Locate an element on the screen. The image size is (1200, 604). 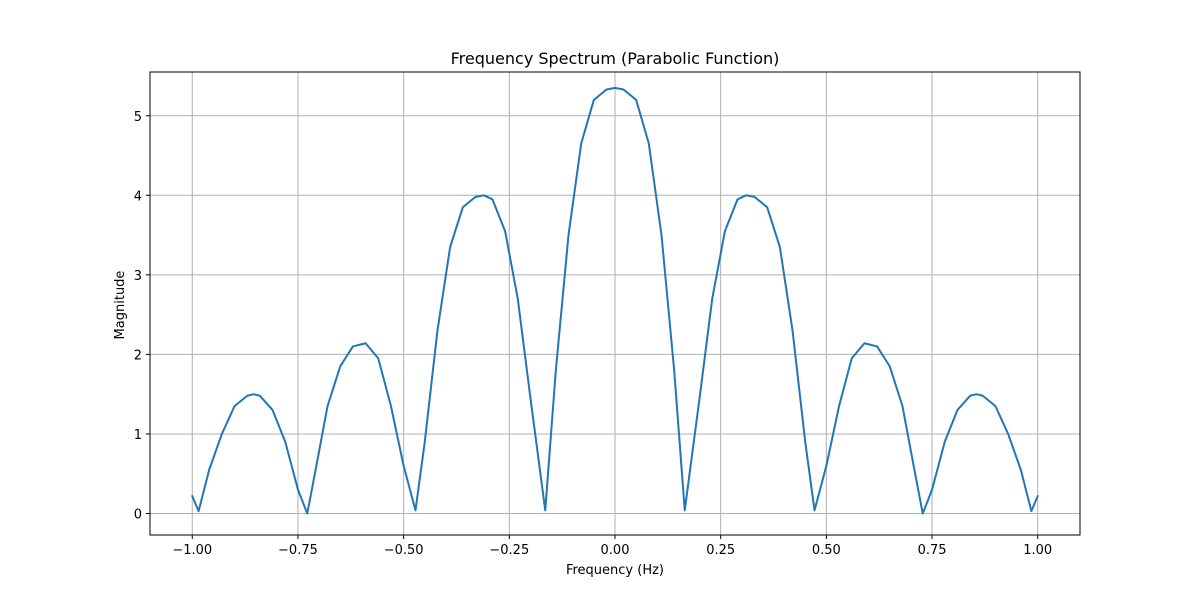
y-tick-label: 3 is located at coordinates (138, 276).